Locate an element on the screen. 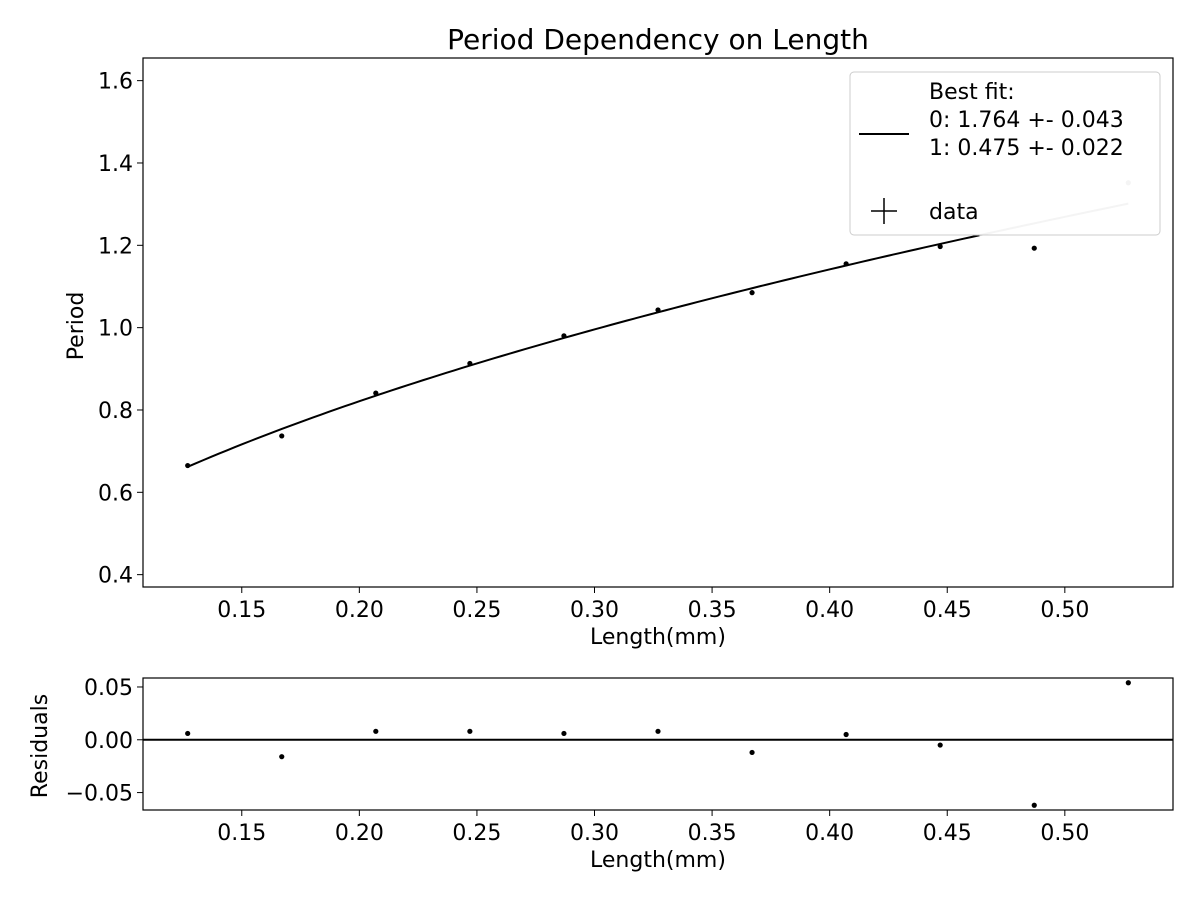 The height and width of the screenshot is (900, 1200). main-y-axis-label: Period is located at coordinates (76, 326).